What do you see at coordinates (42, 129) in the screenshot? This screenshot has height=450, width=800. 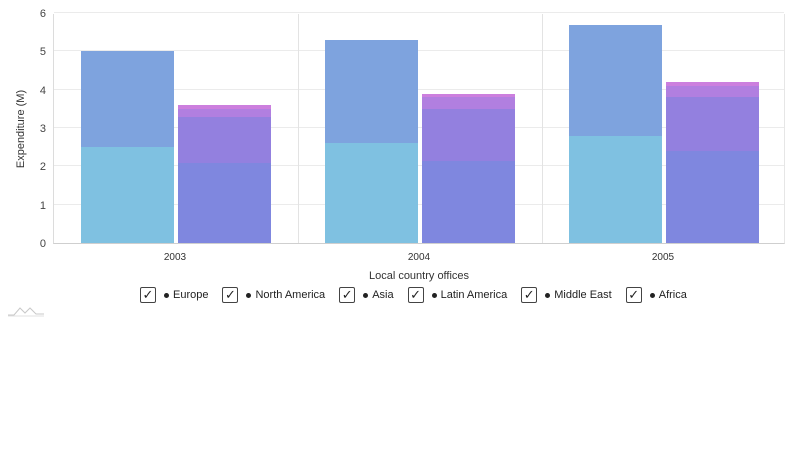 I see `y-tick-label: 3` at bounding box center [42, 129].